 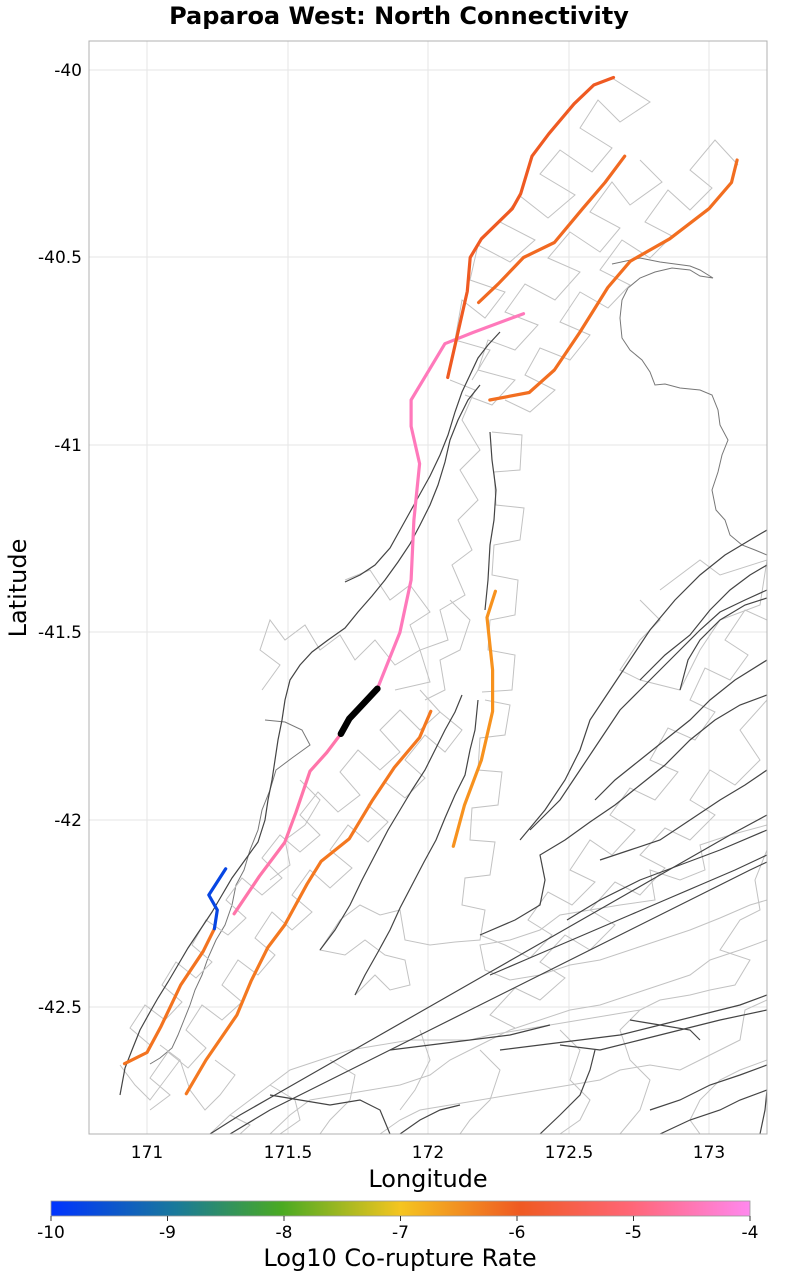 I want to click on cb-tick-label: -6, so click(x=517, y=1233).